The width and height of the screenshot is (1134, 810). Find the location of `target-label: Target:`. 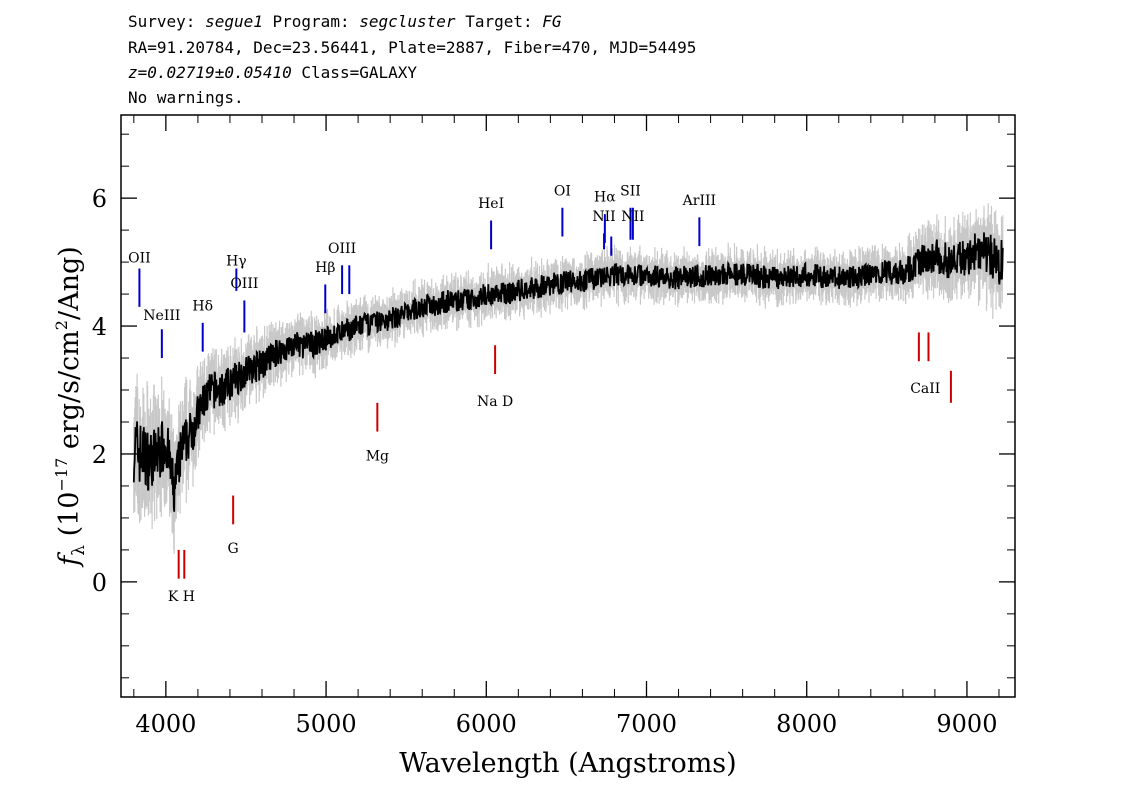

target-label: Target: is located at coordinates (499, 21).